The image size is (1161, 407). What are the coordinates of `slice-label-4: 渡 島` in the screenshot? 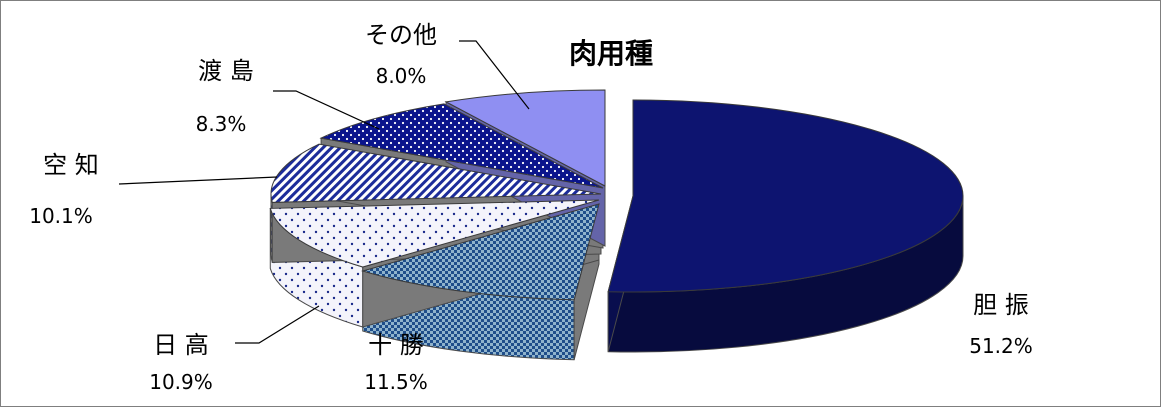 It's located at (226, 71).